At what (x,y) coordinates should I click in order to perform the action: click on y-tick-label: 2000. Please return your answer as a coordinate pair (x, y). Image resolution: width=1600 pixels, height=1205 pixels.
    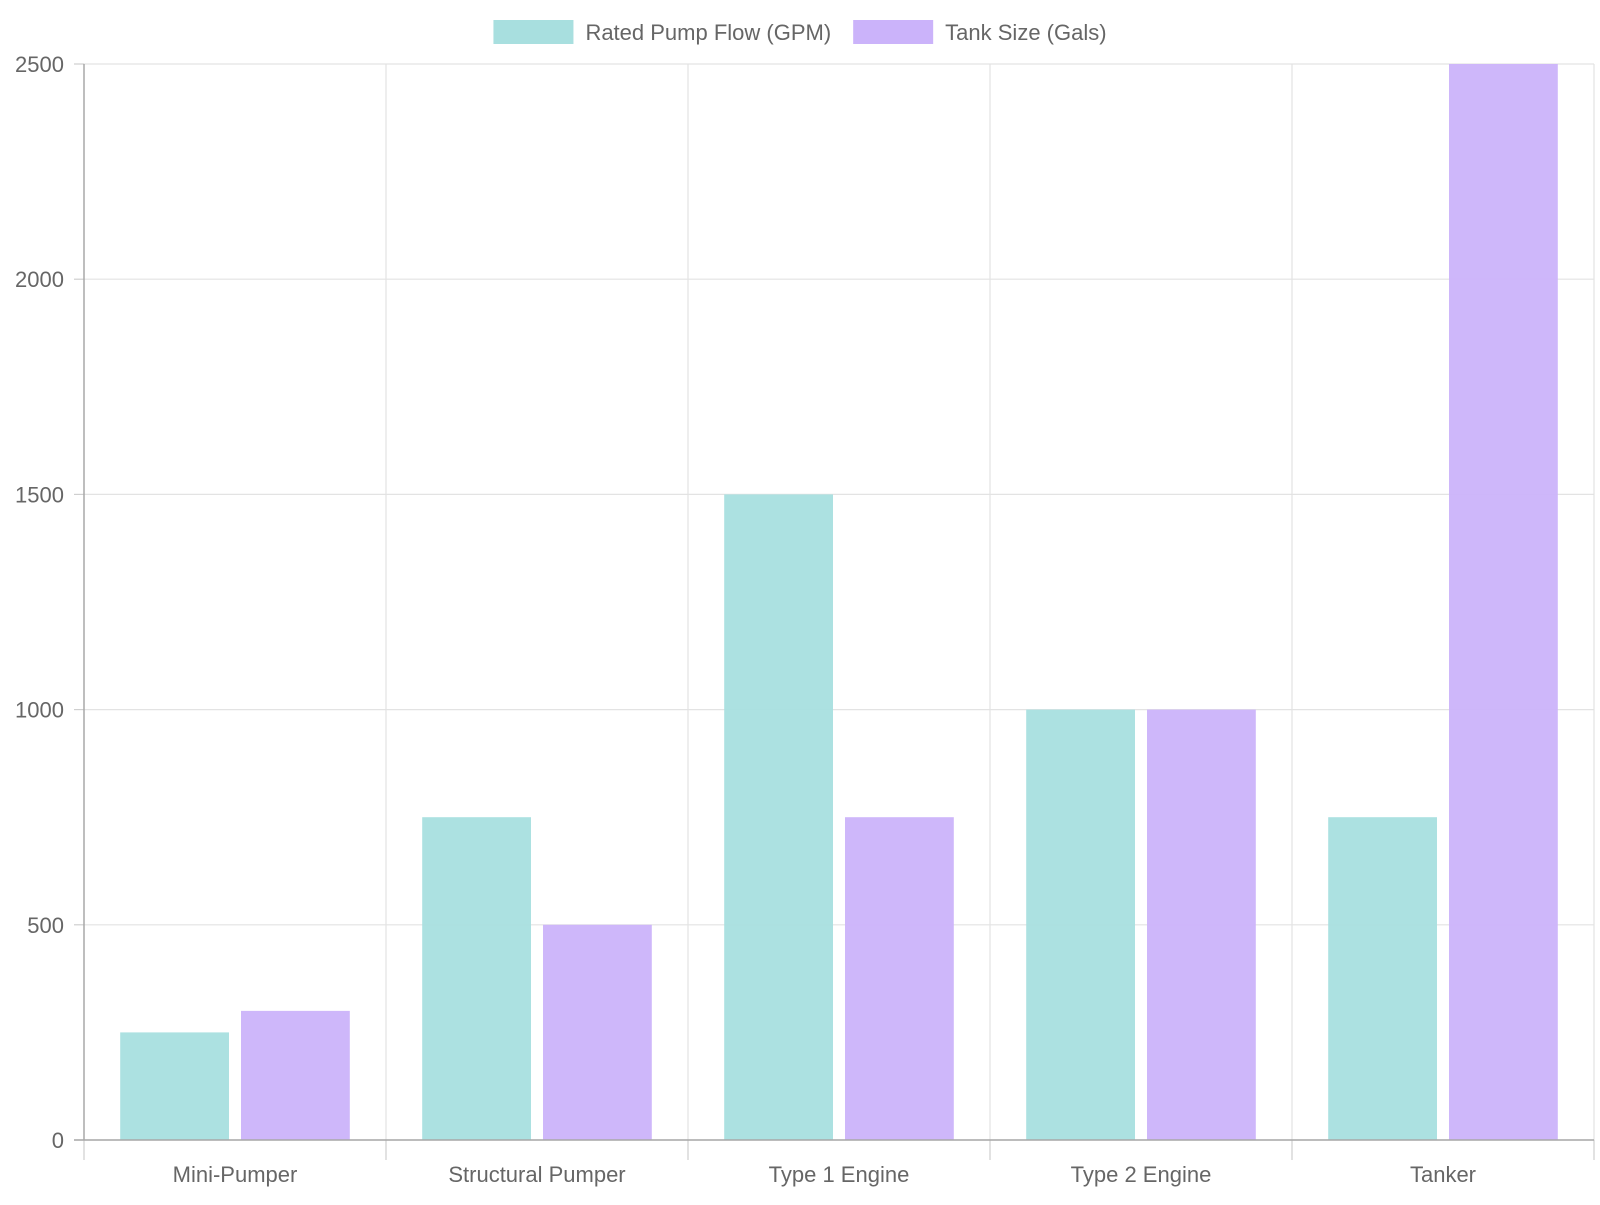
    Looking at the image, I should click on (39, 279).